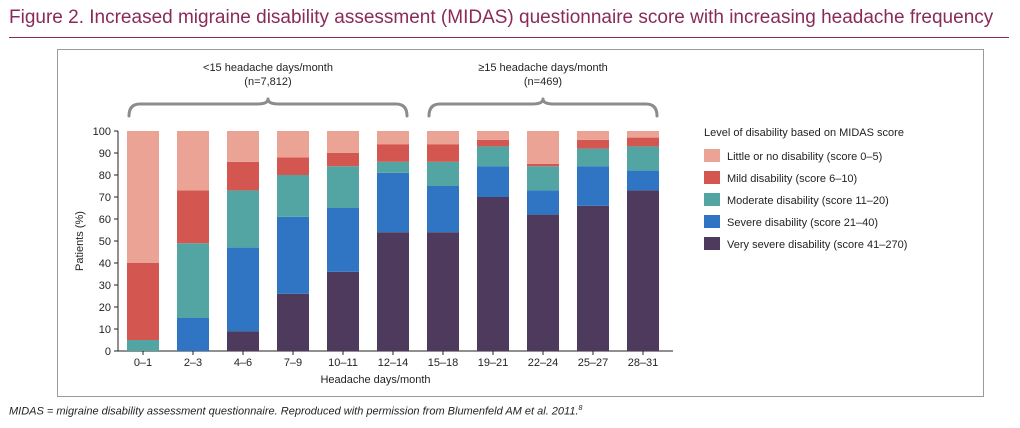 This screenshot has height=428, width=1020. I want to click on legend-title: Level of disability based on MIDAS score, so click(804, 133).